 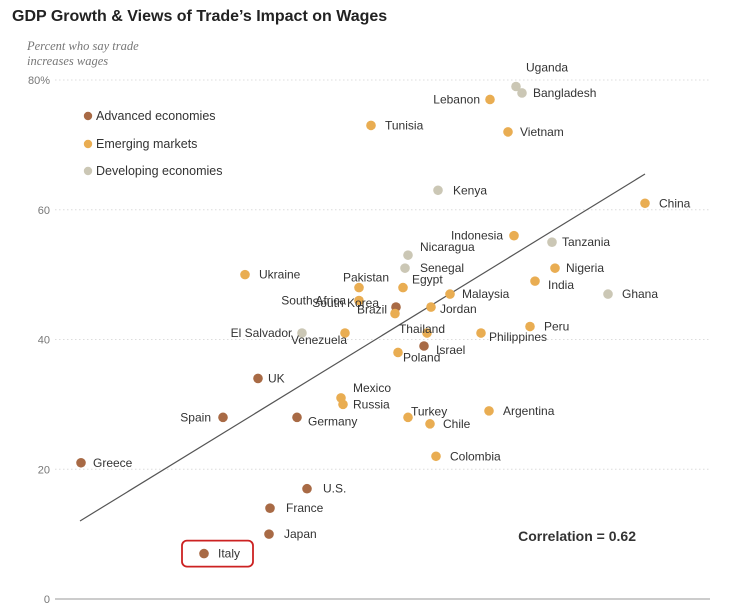 I want to click on legend-item: Advanced economies, so click(x=156, y=116).